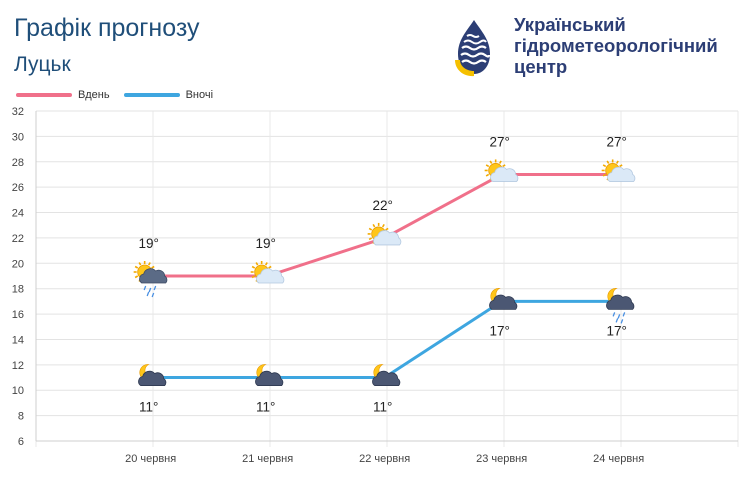 The height and width of the screenshot is (500, 750). Describe the element at coordinates (199, 95) in the screenshot. I see `legend-label-night: Вночі` at that location.